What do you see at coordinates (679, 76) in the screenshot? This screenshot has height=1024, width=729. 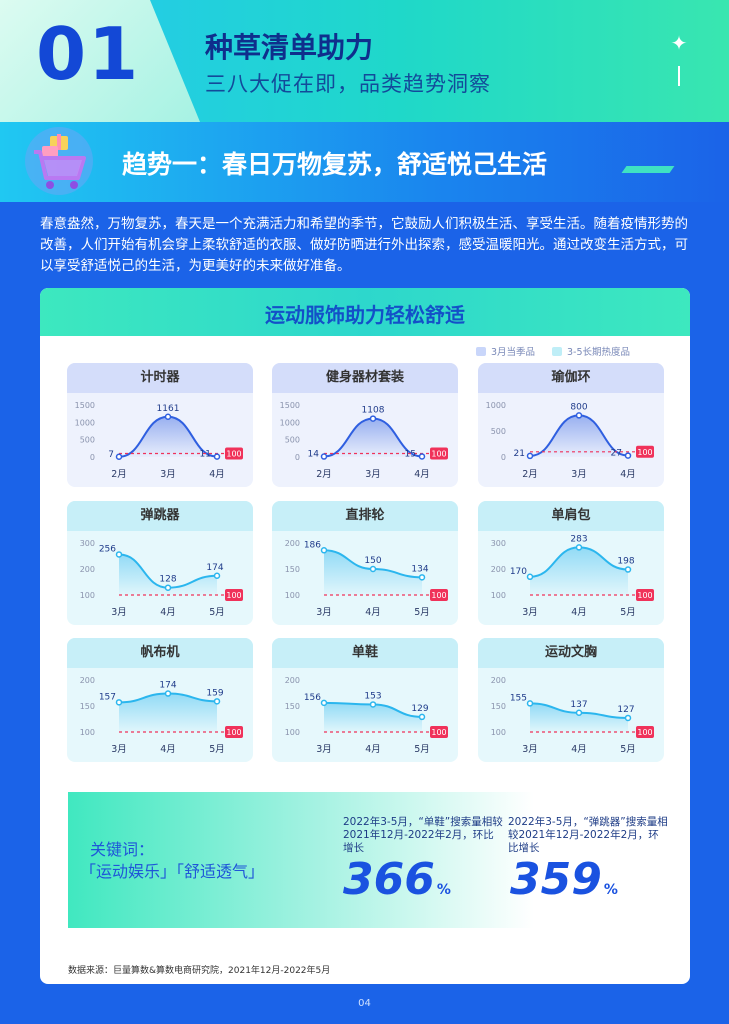 I see `divider` at bounding box center [679, 76].